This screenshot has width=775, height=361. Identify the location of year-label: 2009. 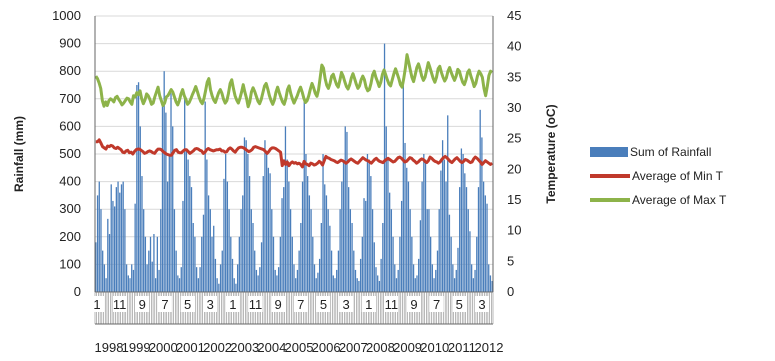
(407, 347).